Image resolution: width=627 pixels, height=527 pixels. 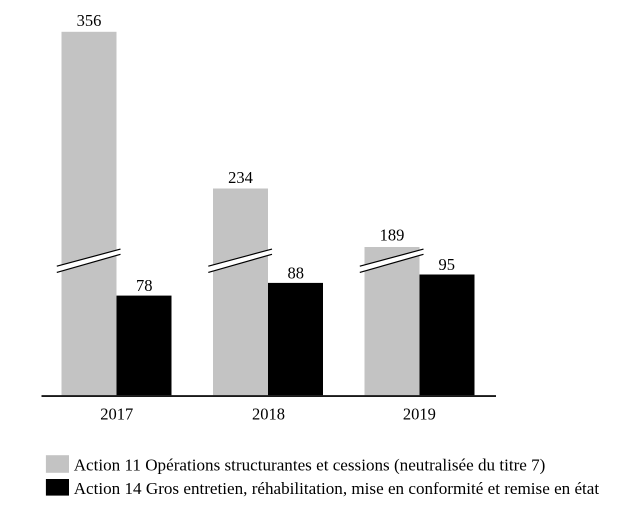 I want to click on svg-text: 88, so click(x=295, y=272).